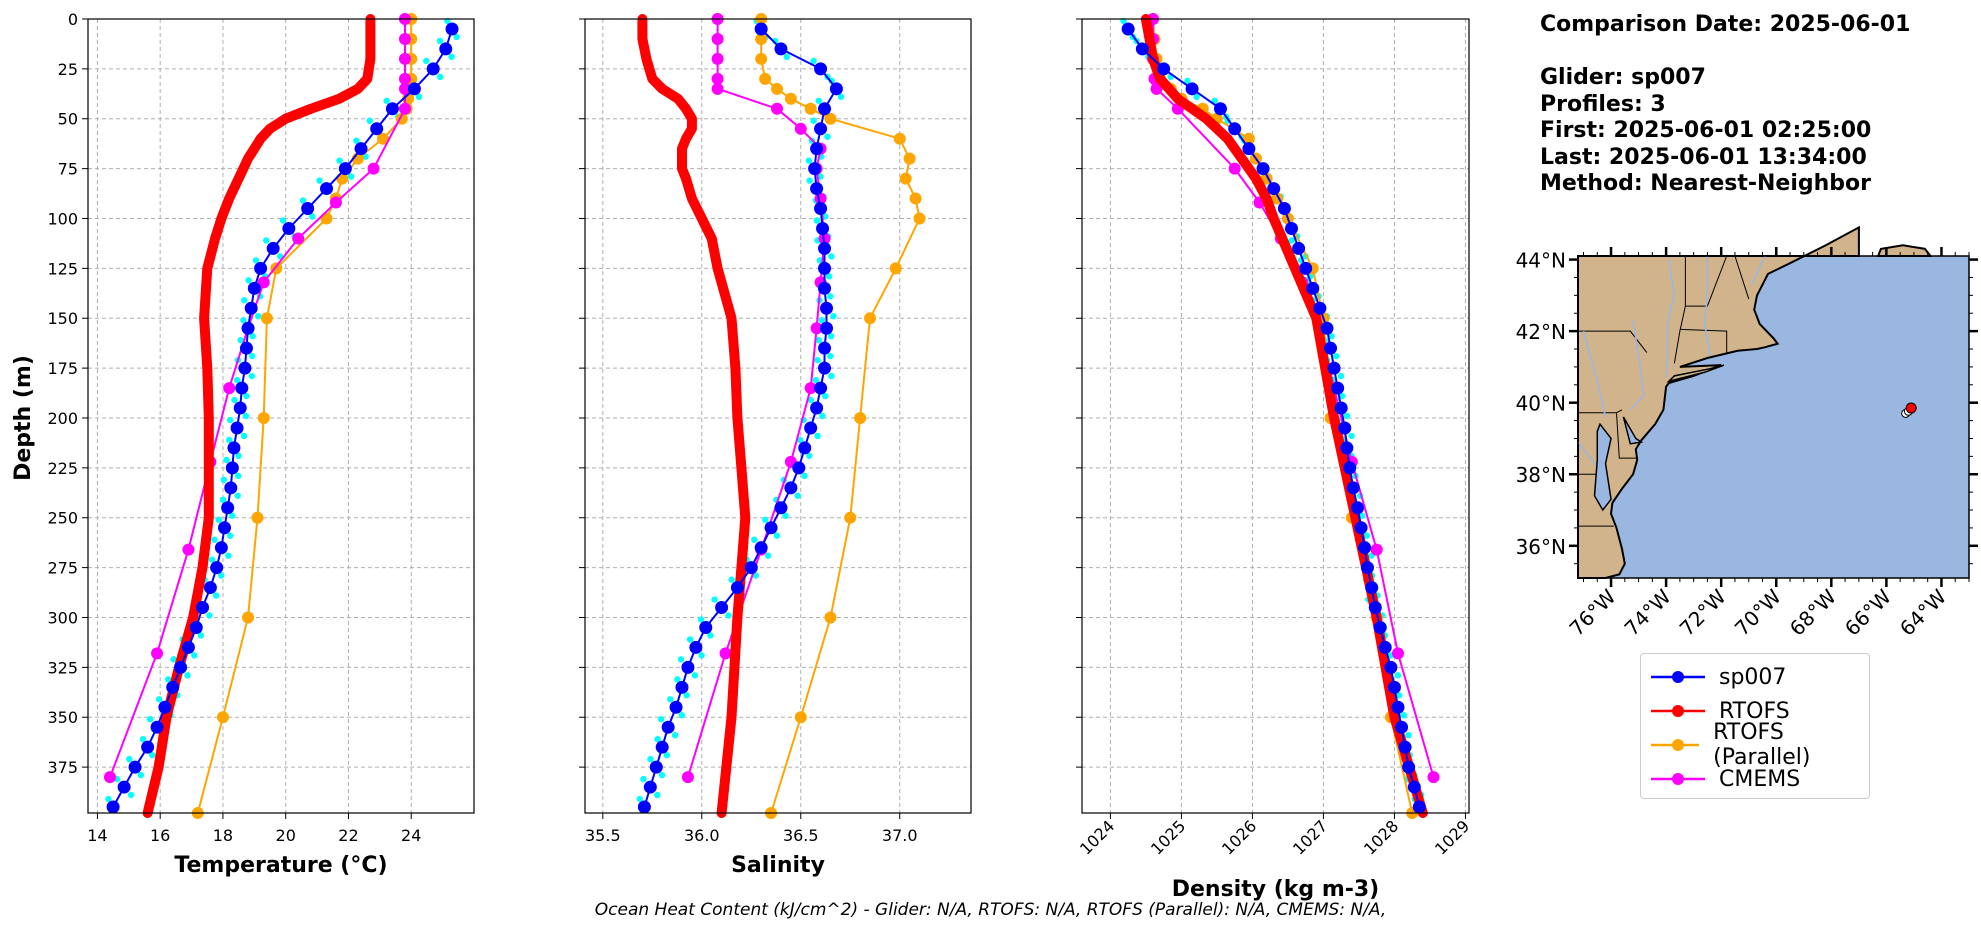  What do you see at coordinates (1695, 373) in the screenshot?
I see `long-island` at bounding box center [1695, 373].